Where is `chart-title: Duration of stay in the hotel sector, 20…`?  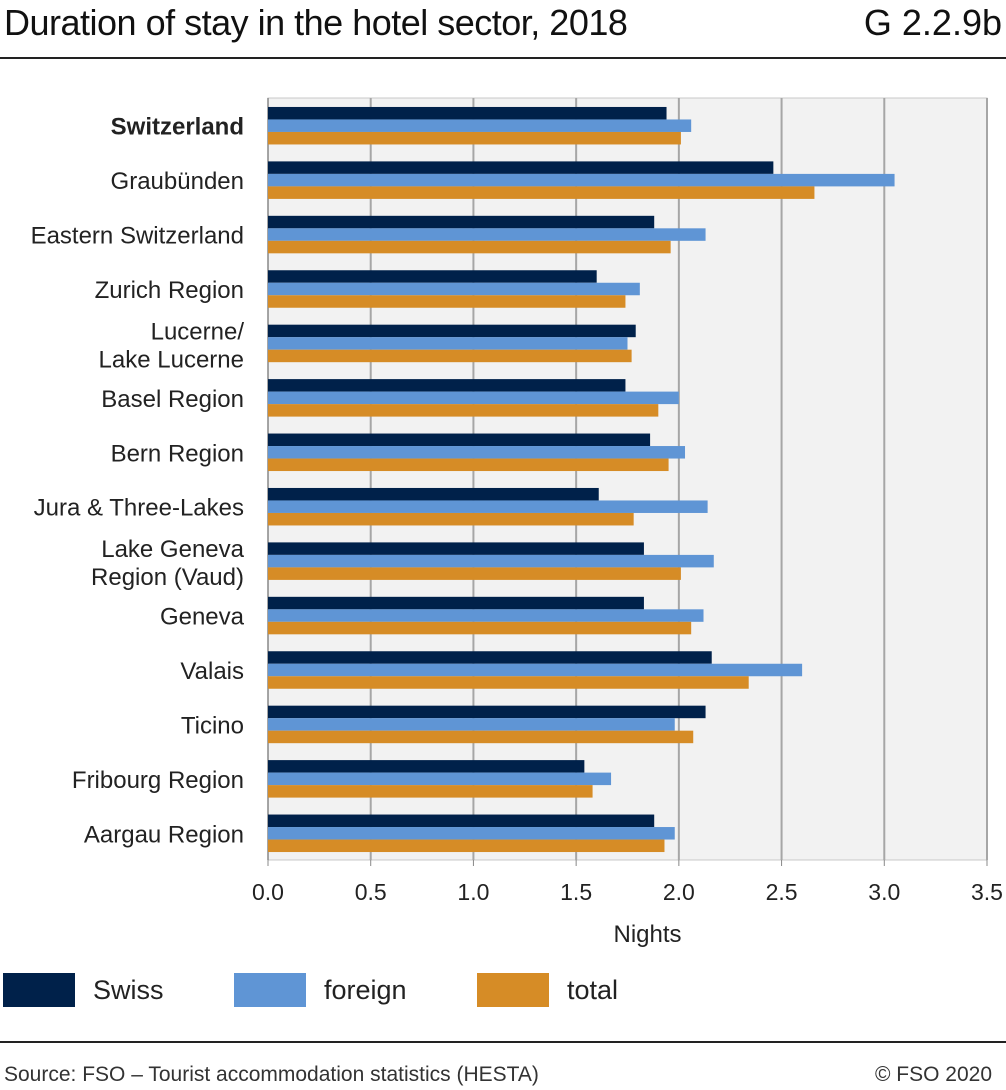 chart-title: Duration of stay in the hotel sector, 20… is located at coordinates (316, 22).